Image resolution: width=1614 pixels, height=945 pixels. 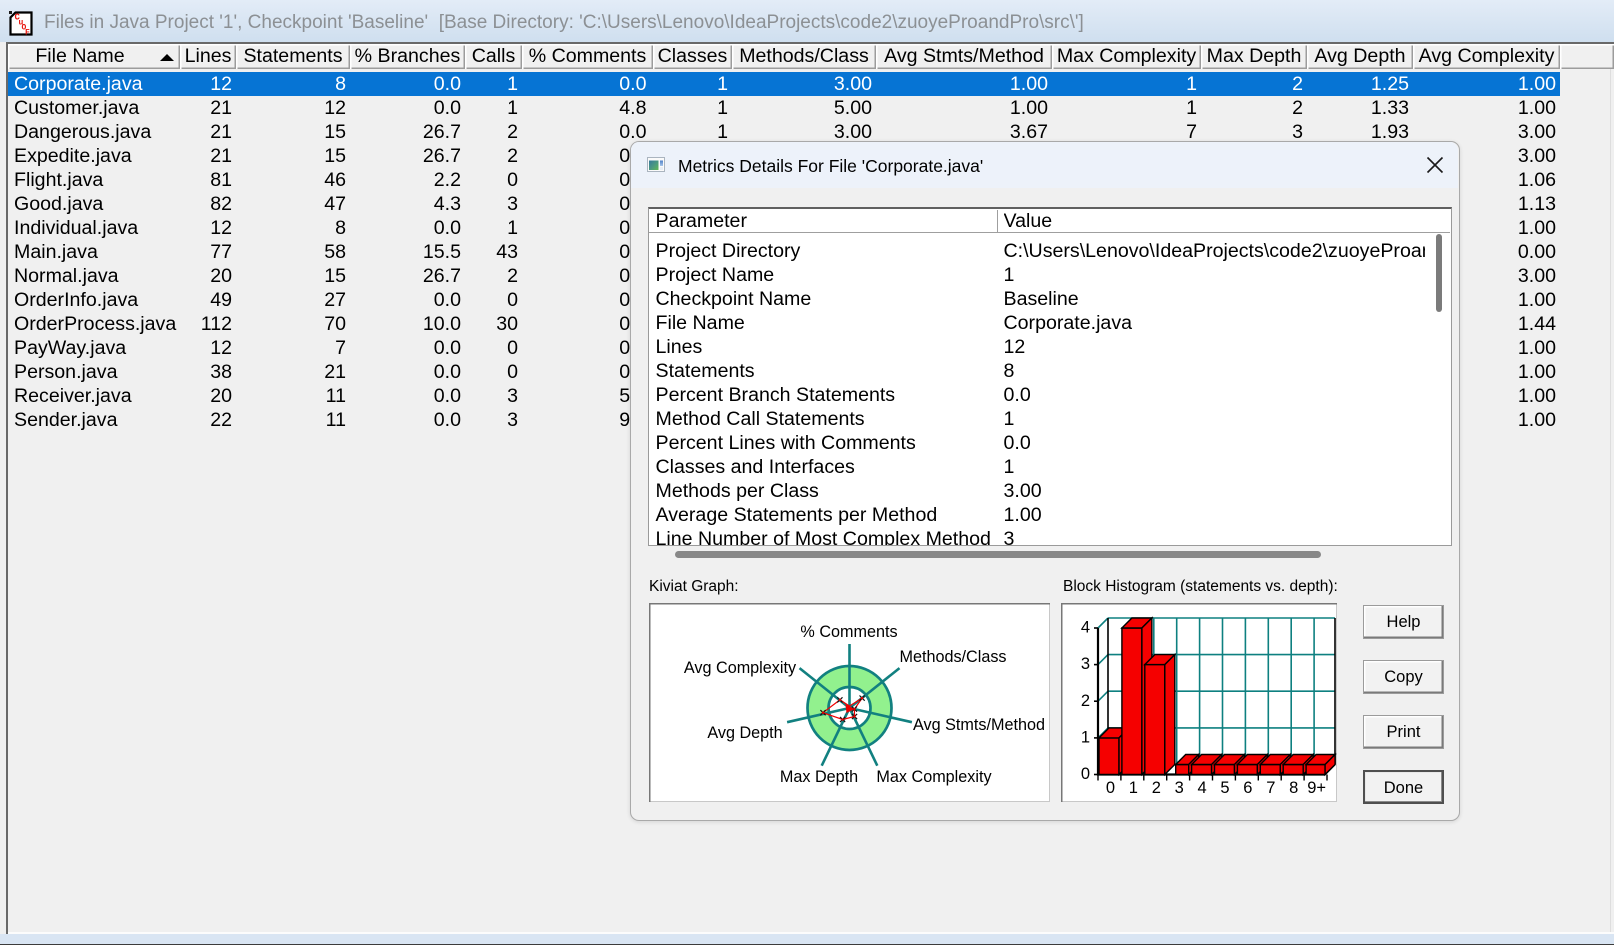 What do you see at coordinates (819, 777) in the screenshot?
I see `svg-text: Max Depth` at bounding box center [819, 777].